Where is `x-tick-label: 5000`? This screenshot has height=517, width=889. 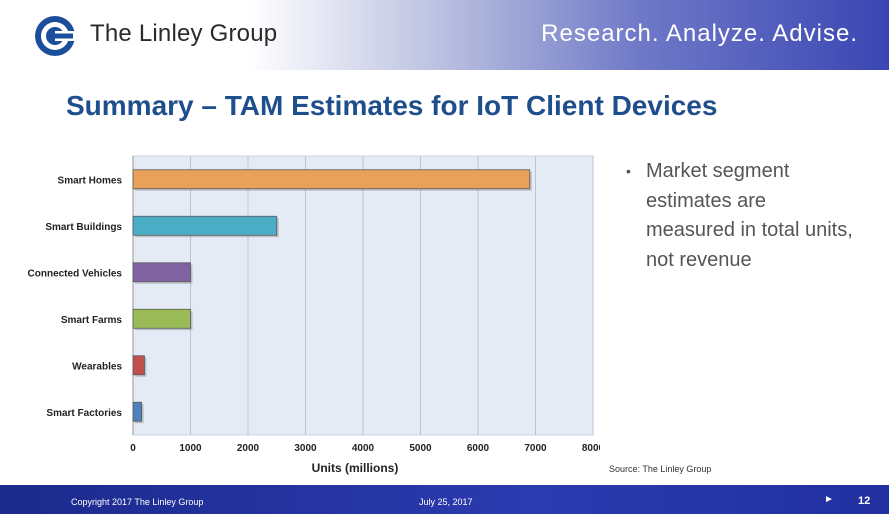 x-tick-label: 5000 is located at coordinates (420, 448).